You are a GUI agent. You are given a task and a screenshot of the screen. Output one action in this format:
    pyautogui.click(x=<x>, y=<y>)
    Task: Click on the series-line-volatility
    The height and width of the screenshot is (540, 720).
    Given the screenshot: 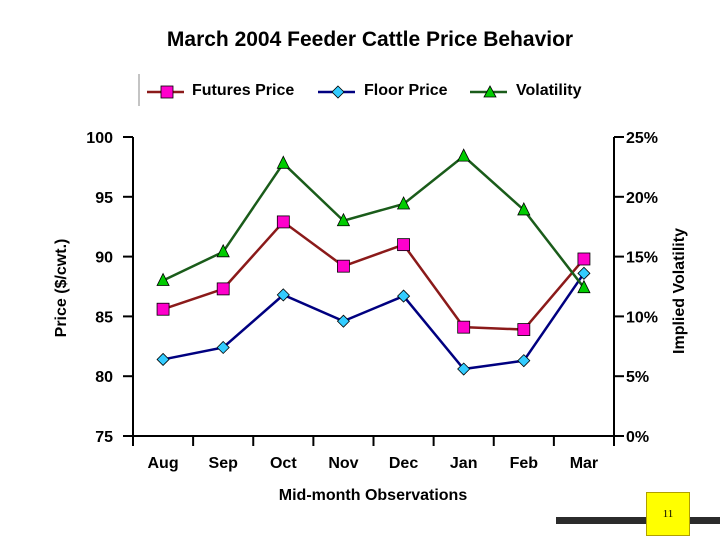 What is the action you would take?
    pyautogui.click(x=373, y=221)
    